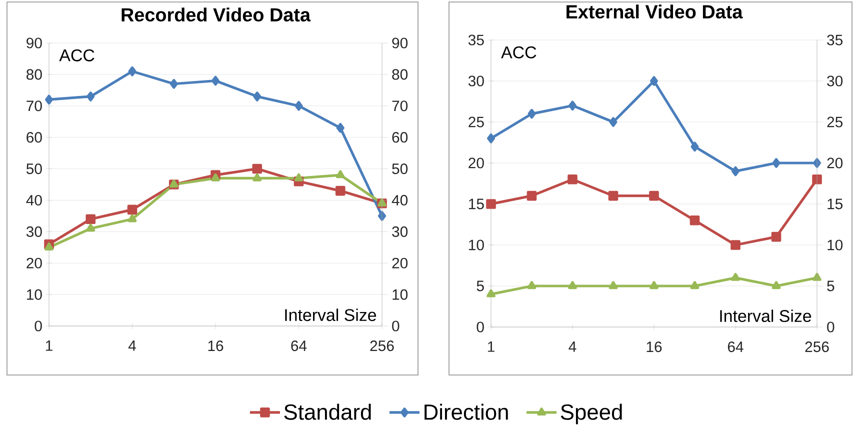 This screenshot has height=432, width=854. Describe the element at coordinates (654, 11) in the screenshot. I see `chart-title: External Video Data` at that location.